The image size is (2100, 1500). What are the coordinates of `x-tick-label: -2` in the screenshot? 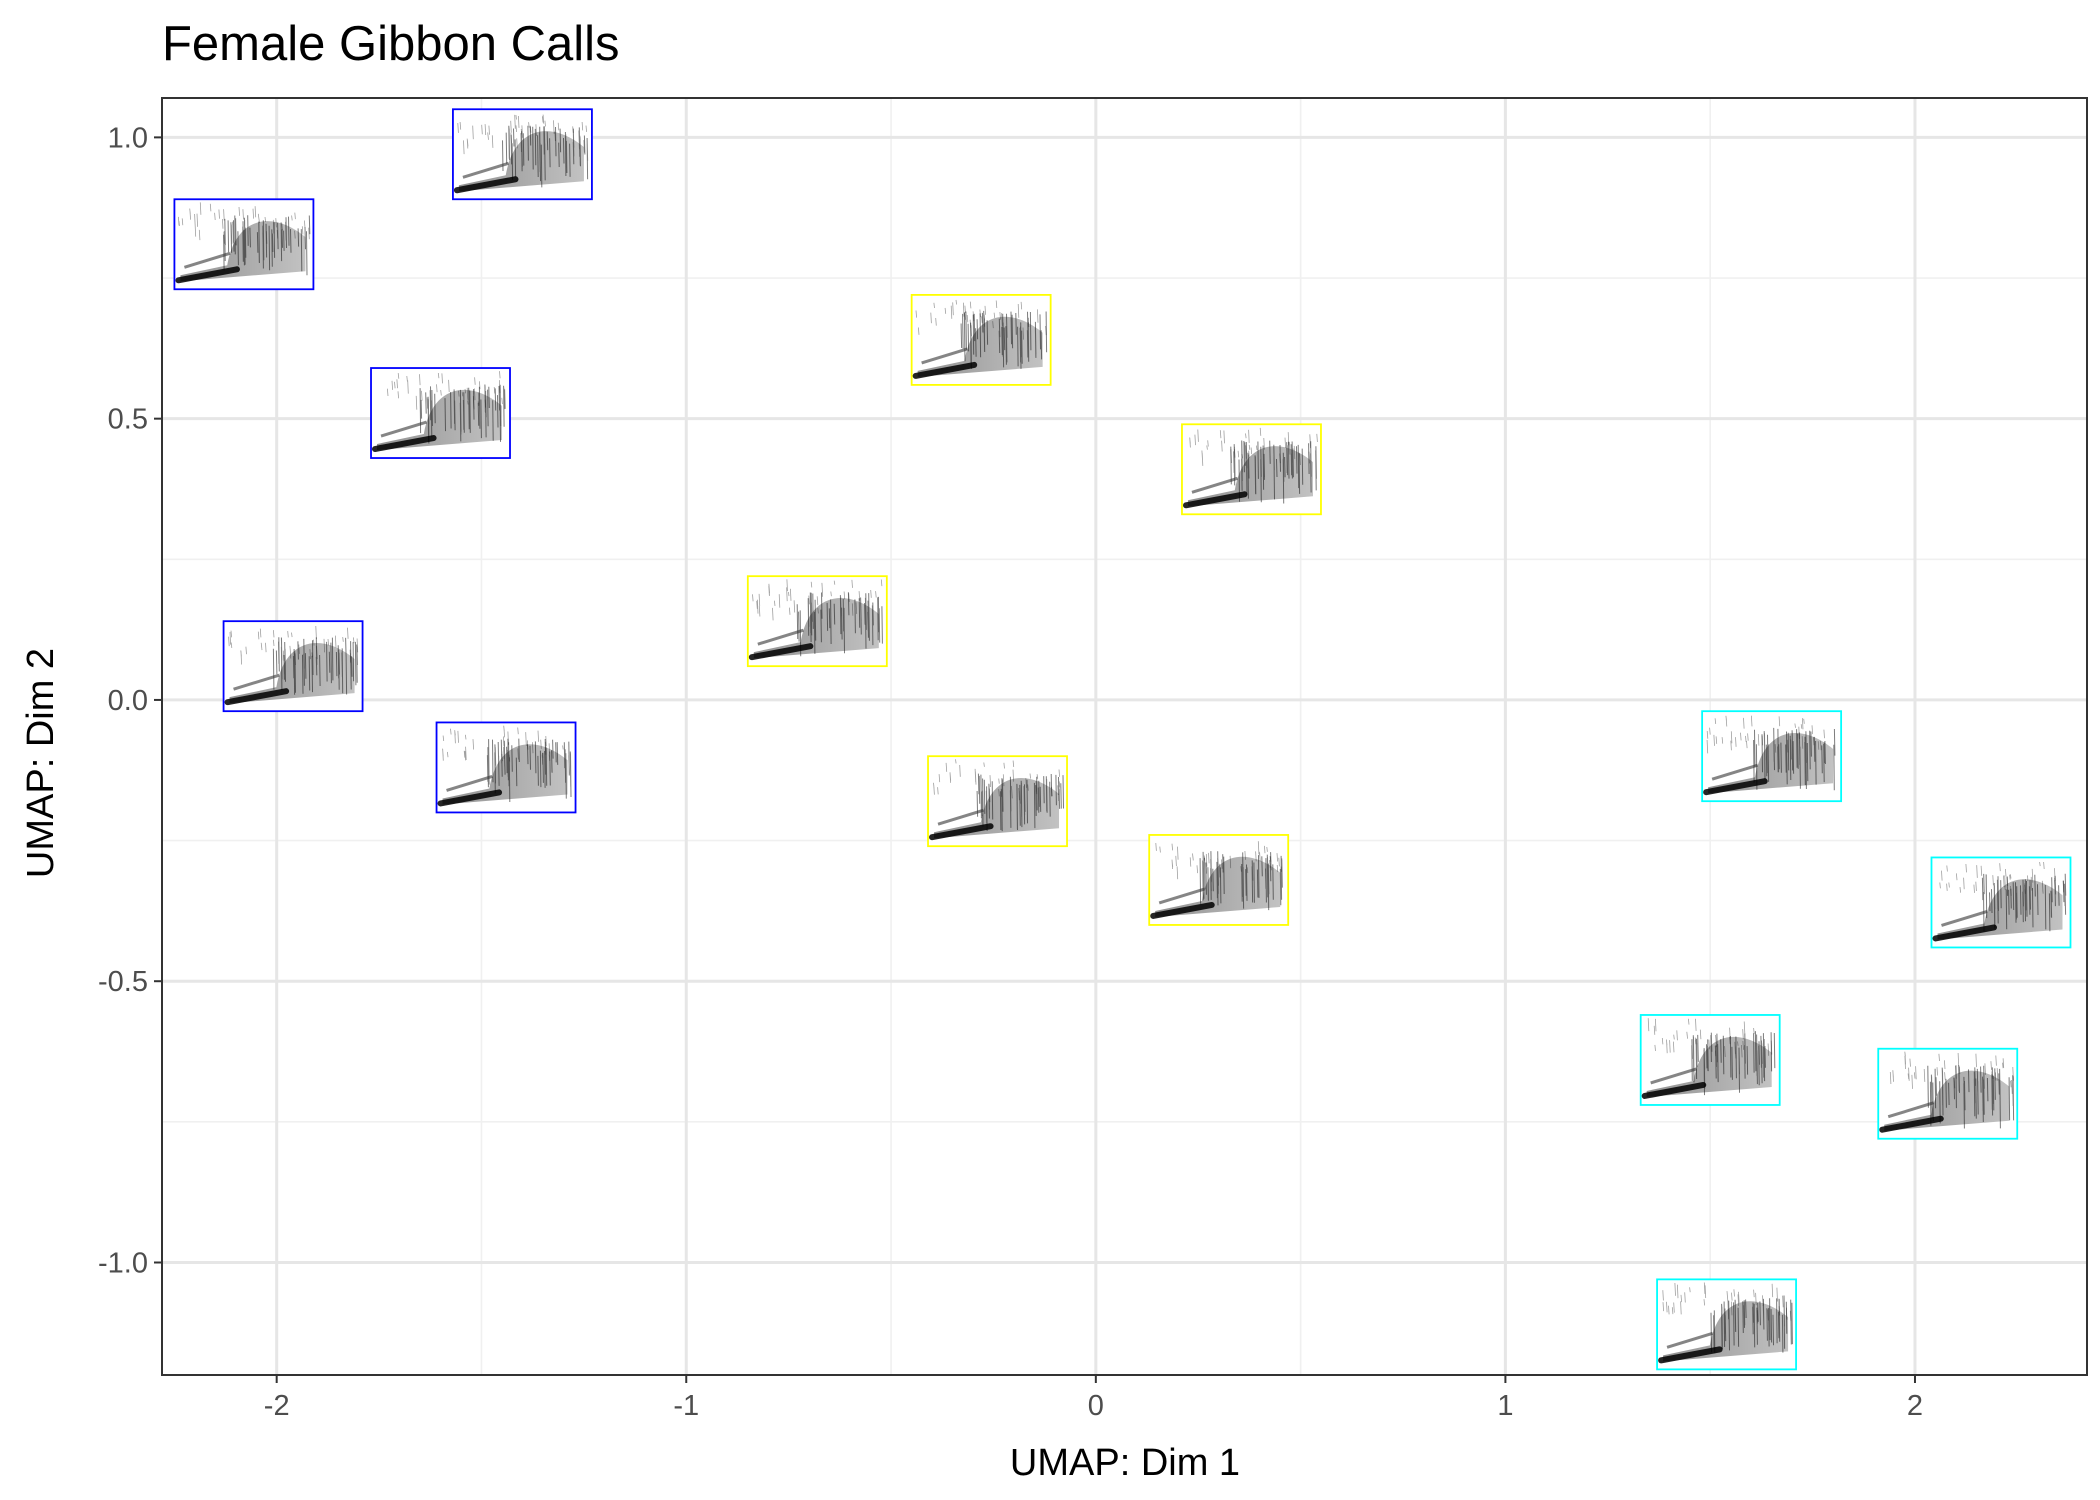 It's located at (277, 1406).